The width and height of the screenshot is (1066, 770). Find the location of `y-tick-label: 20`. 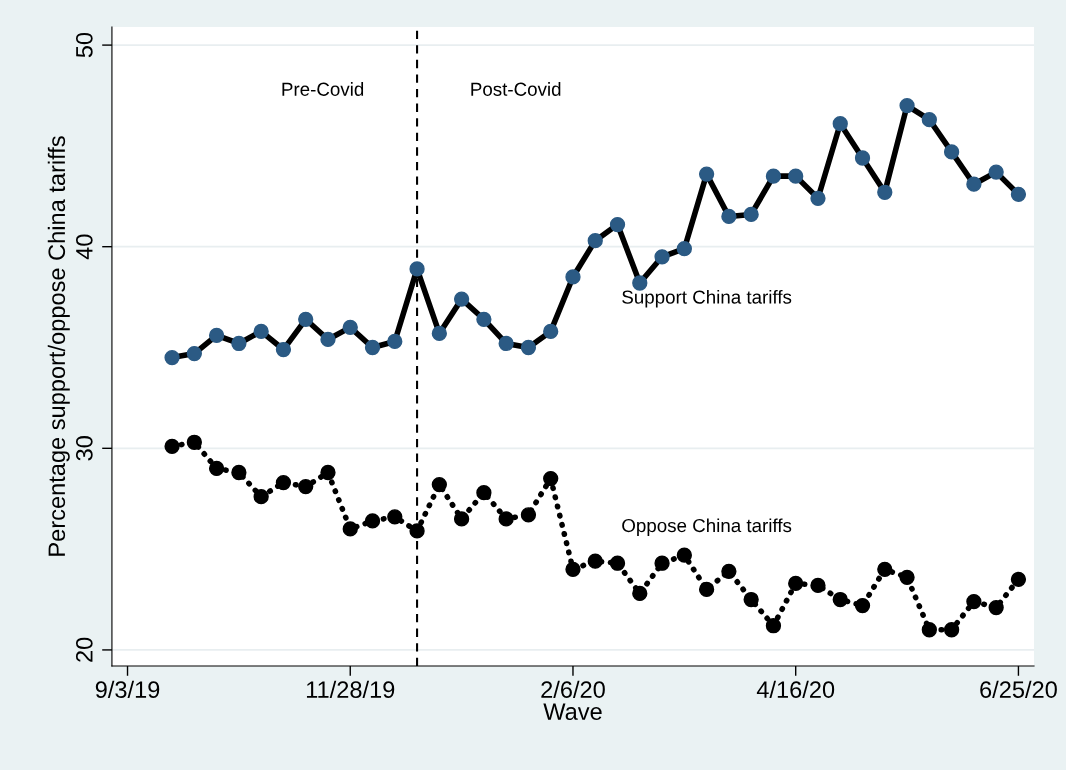

y-tick-label: 20 is located at coordinates (84, 649).